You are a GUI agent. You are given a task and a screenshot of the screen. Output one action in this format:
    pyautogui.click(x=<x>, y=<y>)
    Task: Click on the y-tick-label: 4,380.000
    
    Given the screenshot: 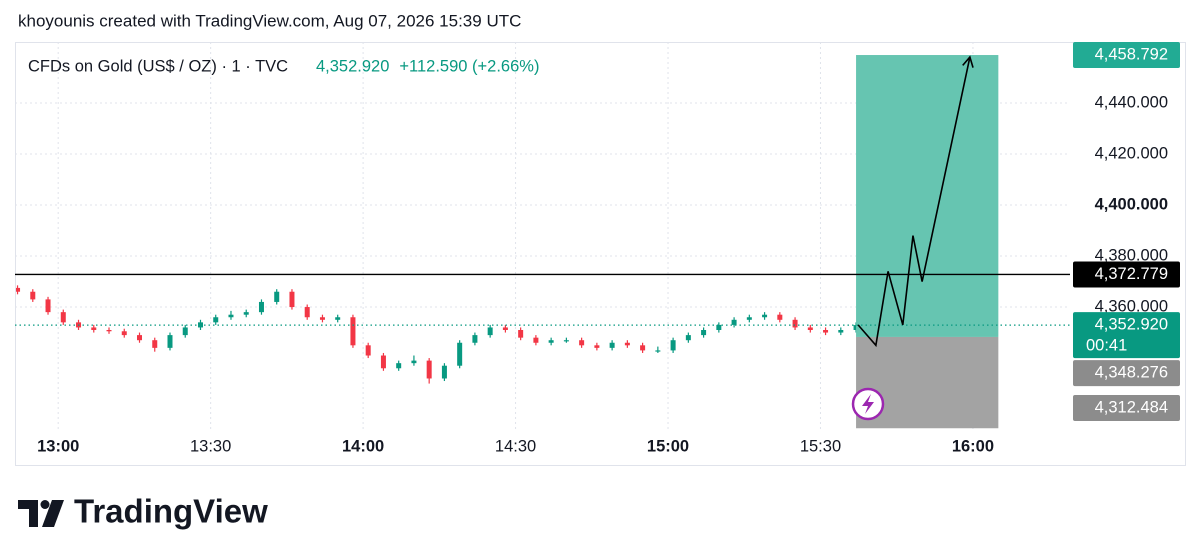 What is the action you would take?
    pyautogui.click(x=1131, y=255)
    